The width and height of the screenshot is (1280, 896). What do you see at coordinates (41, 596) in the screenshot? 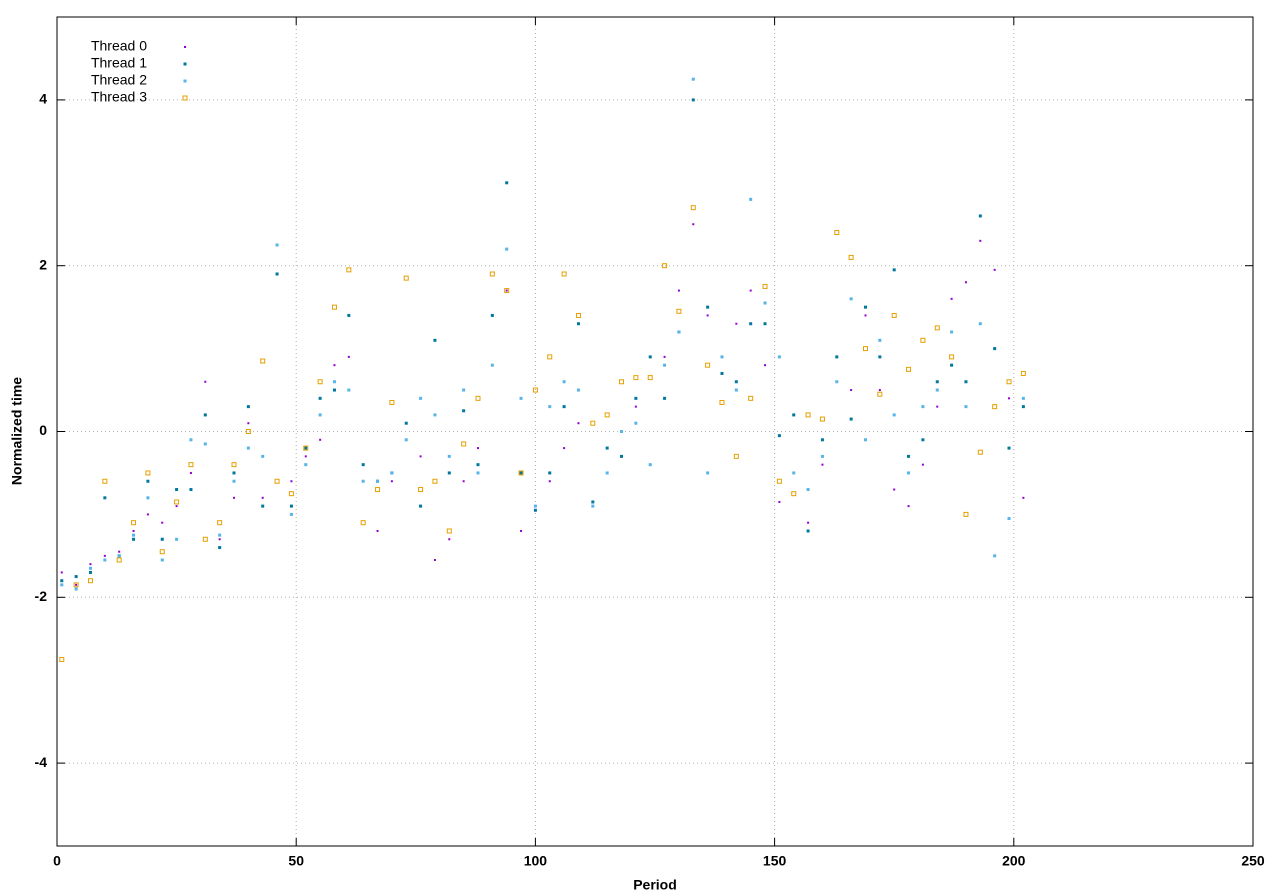
I see `y-tick-label: -2` at bounding box center [41, 596].